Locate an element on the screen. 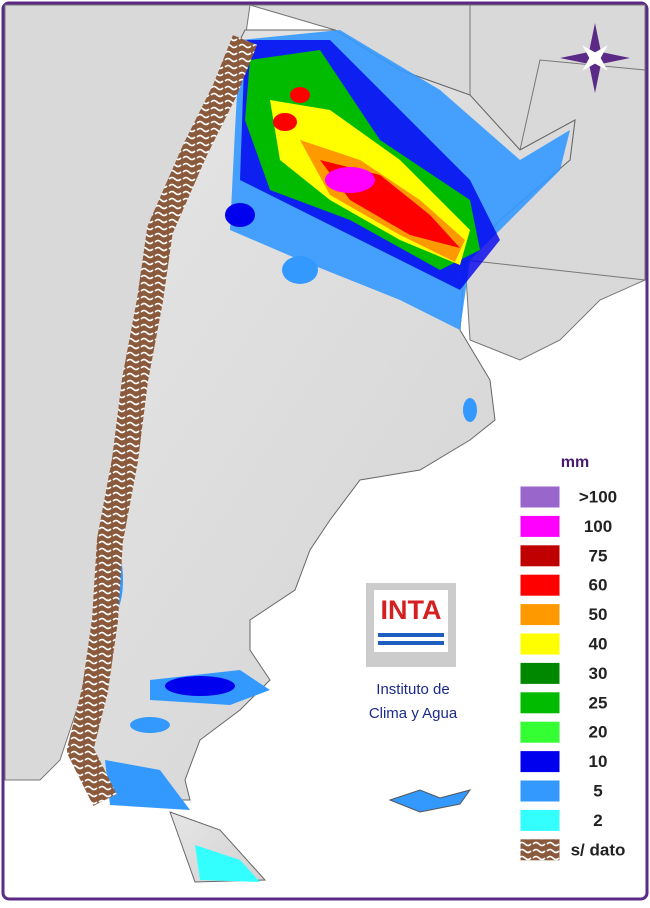 The height and width of the screenshot is (908, 650). legend-unit: mm is located at coordinates (575, 462).